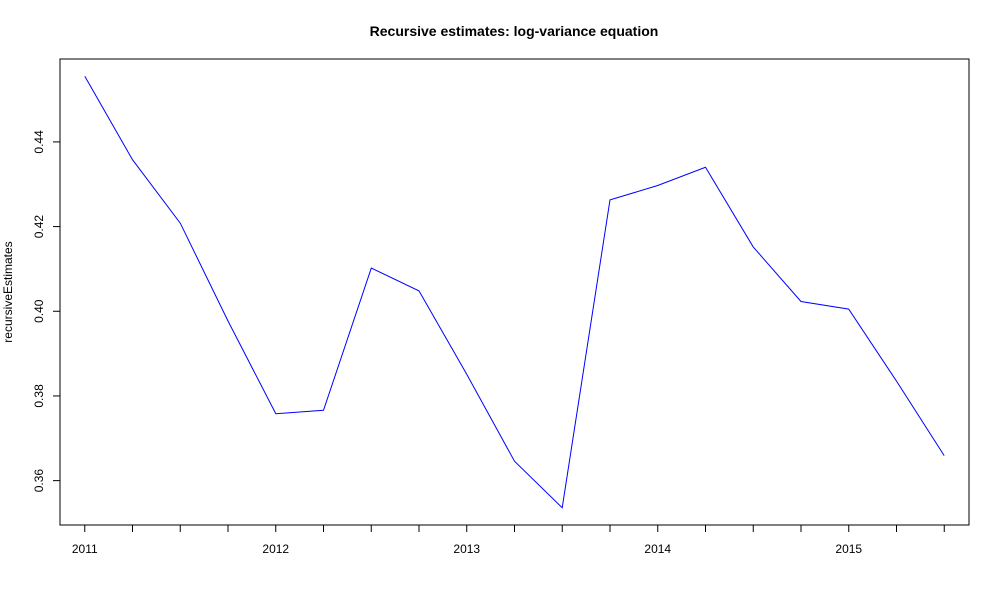  What do you see at coordinates (85, 549) in the screenshot?
I see `x-tick-label: 2011` at bounding box center [85, 549].